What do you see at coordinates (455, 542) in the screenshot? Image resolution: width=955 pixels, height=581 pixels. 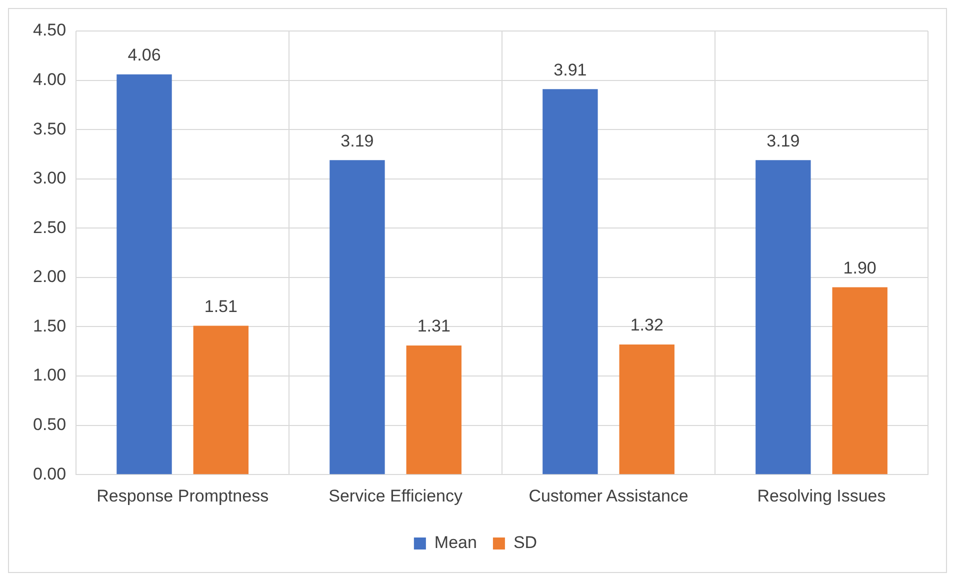 I see `legend-label: Mean` at bounding box center [455, 542].